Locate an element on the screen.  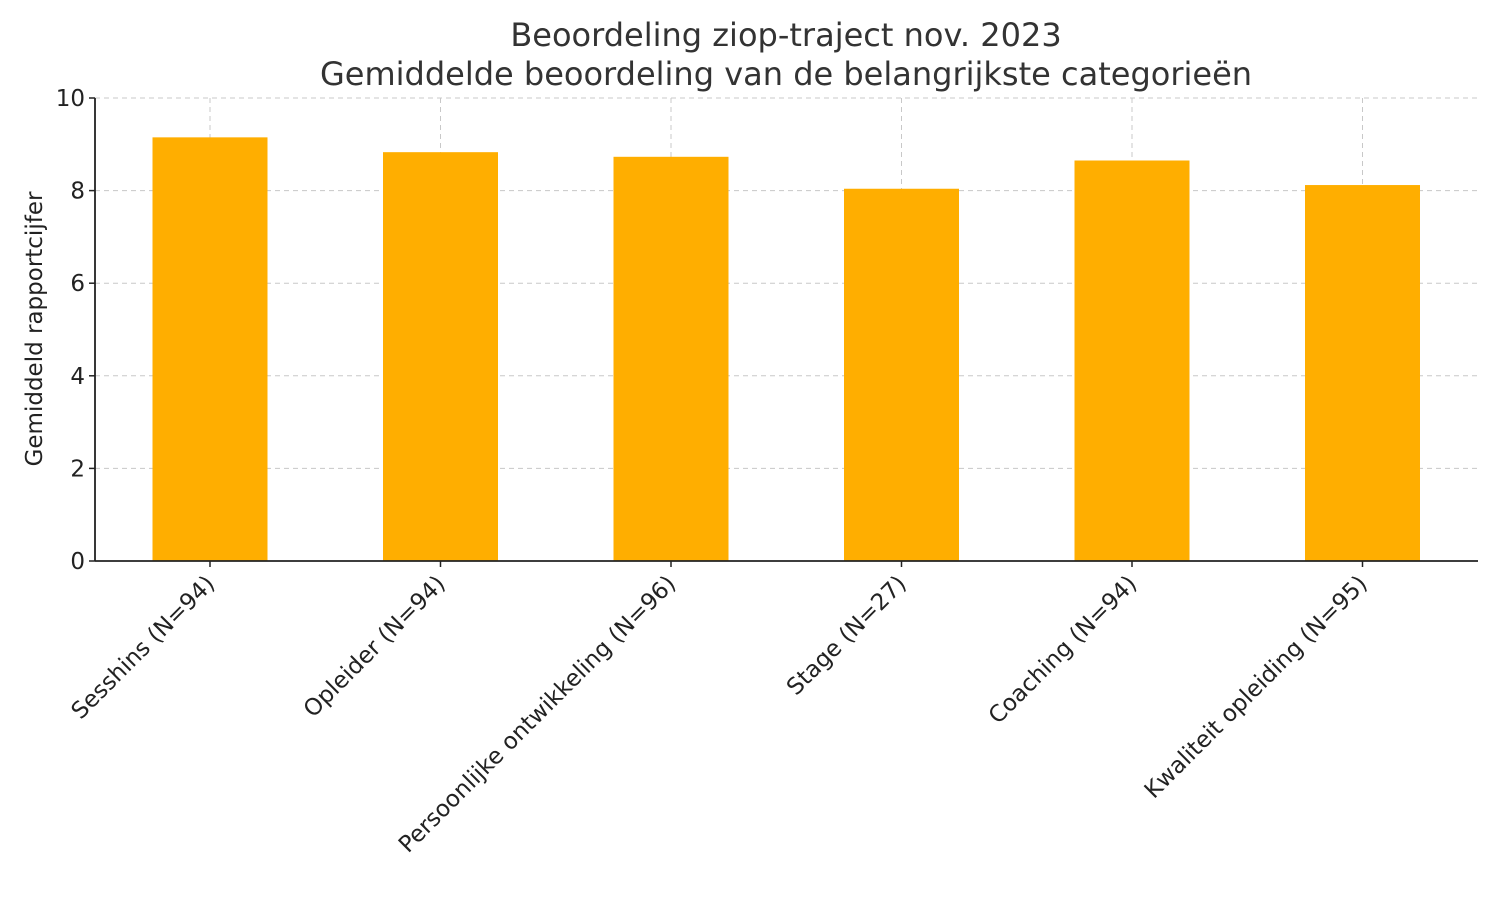
y-tick-label: 0 is located at coordinates (77, 562).